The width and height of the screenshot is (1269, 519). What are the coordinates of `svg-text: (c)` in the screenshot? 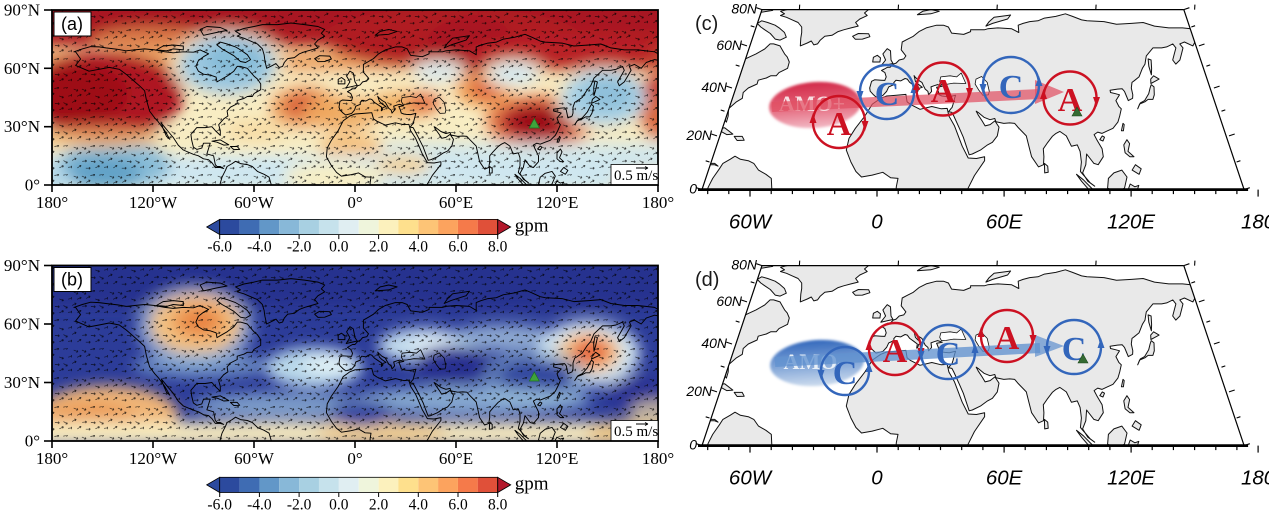 It's located at (706, 24).